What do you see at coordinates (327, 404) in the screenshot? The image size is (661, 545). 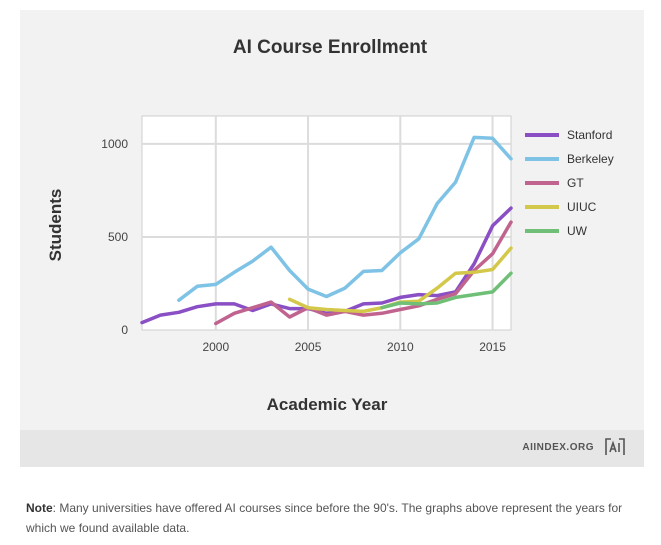 I see `x-axis-label: Academic Year` at bounding box center [327, 404].